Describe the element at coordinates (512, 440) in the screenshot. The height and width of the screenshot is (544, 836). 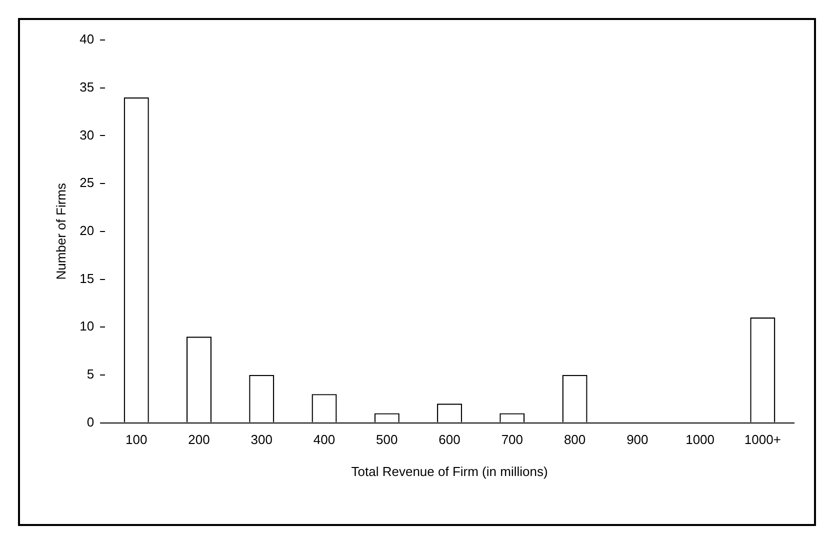
I see `x-tick-label: 700` at that location.